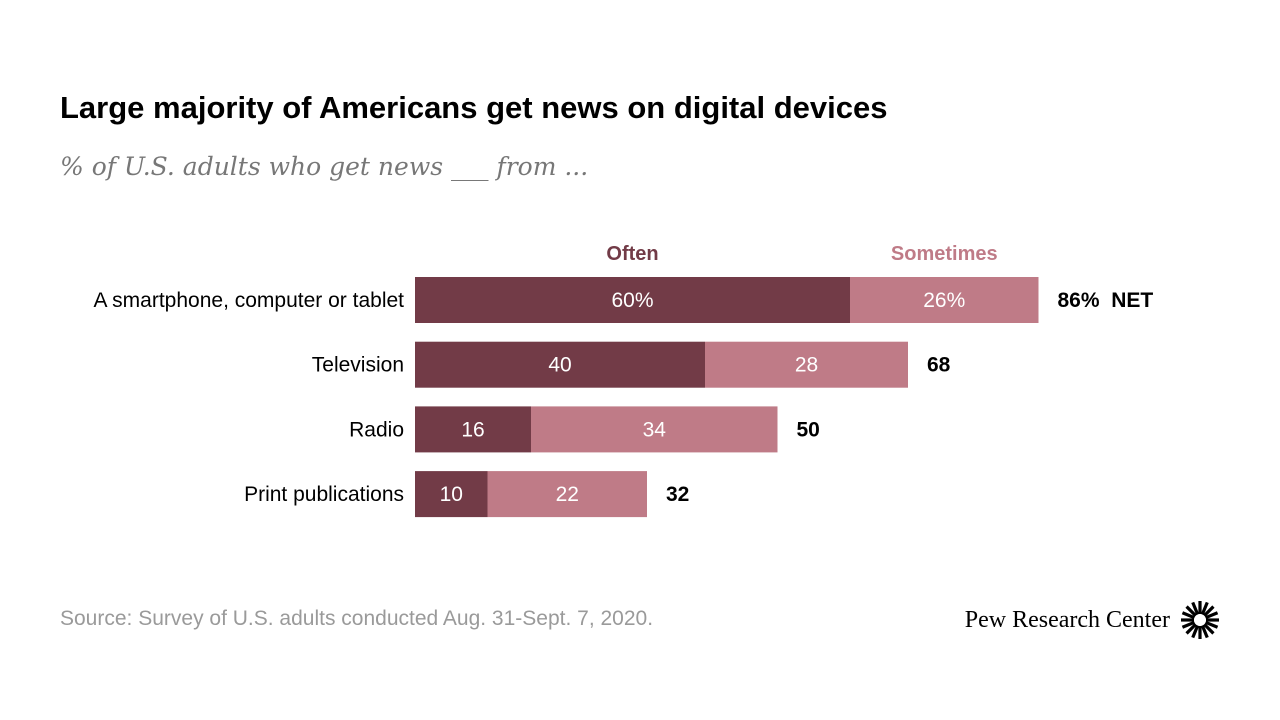 This screenshot has height=720, width=1280. What do you see at coordinates (376, 429) in the screenshot?
I see `category-label: Radio` at bounding box center [376, 429].